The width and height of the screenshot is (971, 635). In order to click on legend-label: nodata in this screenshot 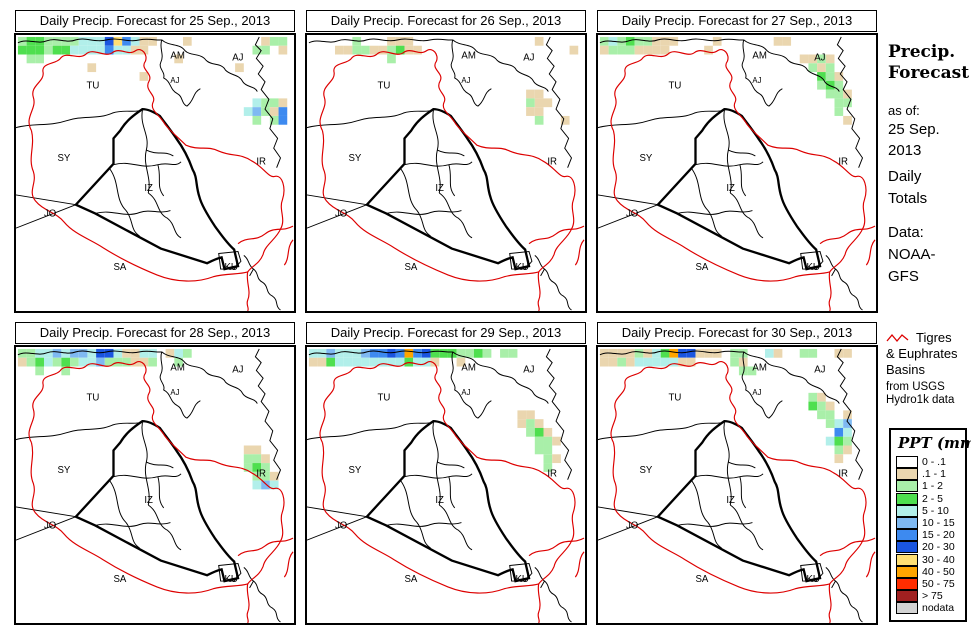, I will do `click(938, 608)`.